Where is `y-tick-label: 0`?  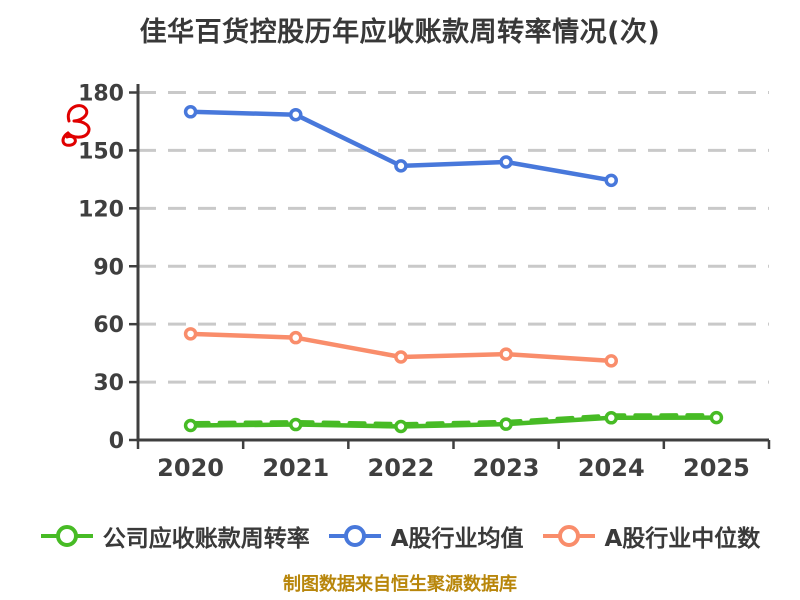 y-tick-label: 0 is located at coordinates (116, 441).